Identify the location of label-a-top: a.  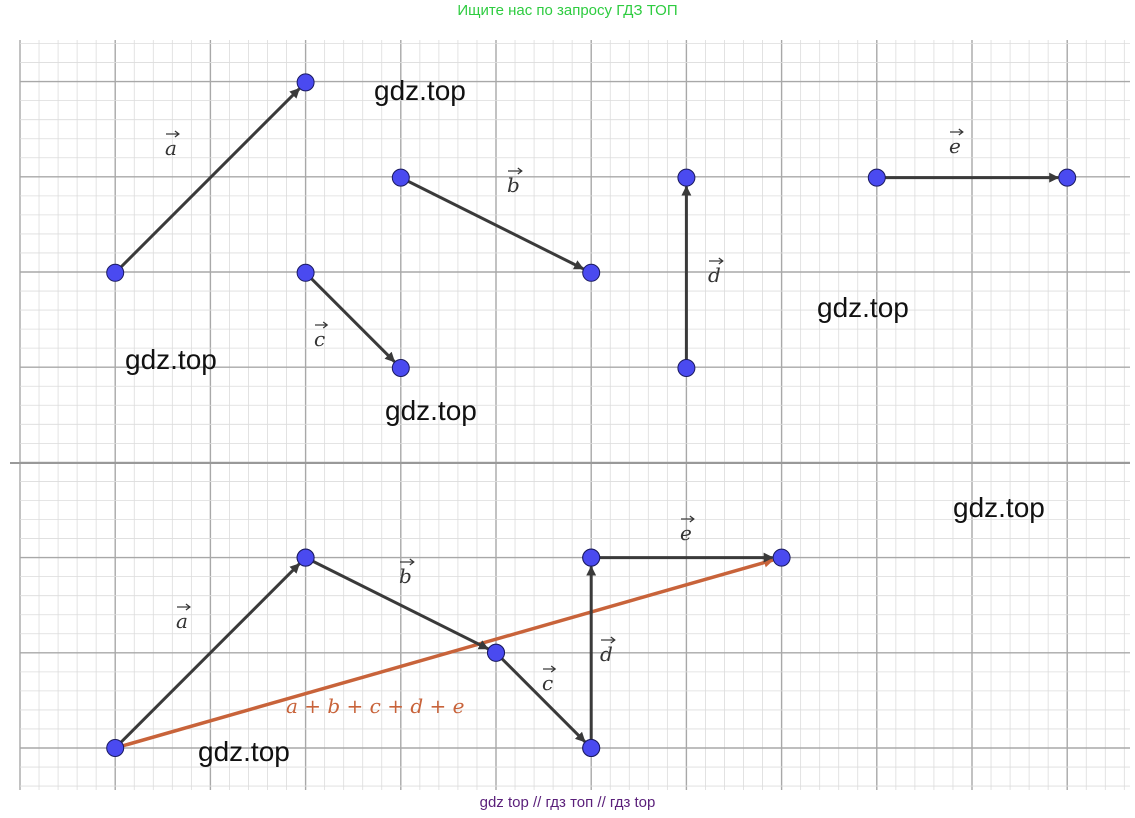
(171, 148).